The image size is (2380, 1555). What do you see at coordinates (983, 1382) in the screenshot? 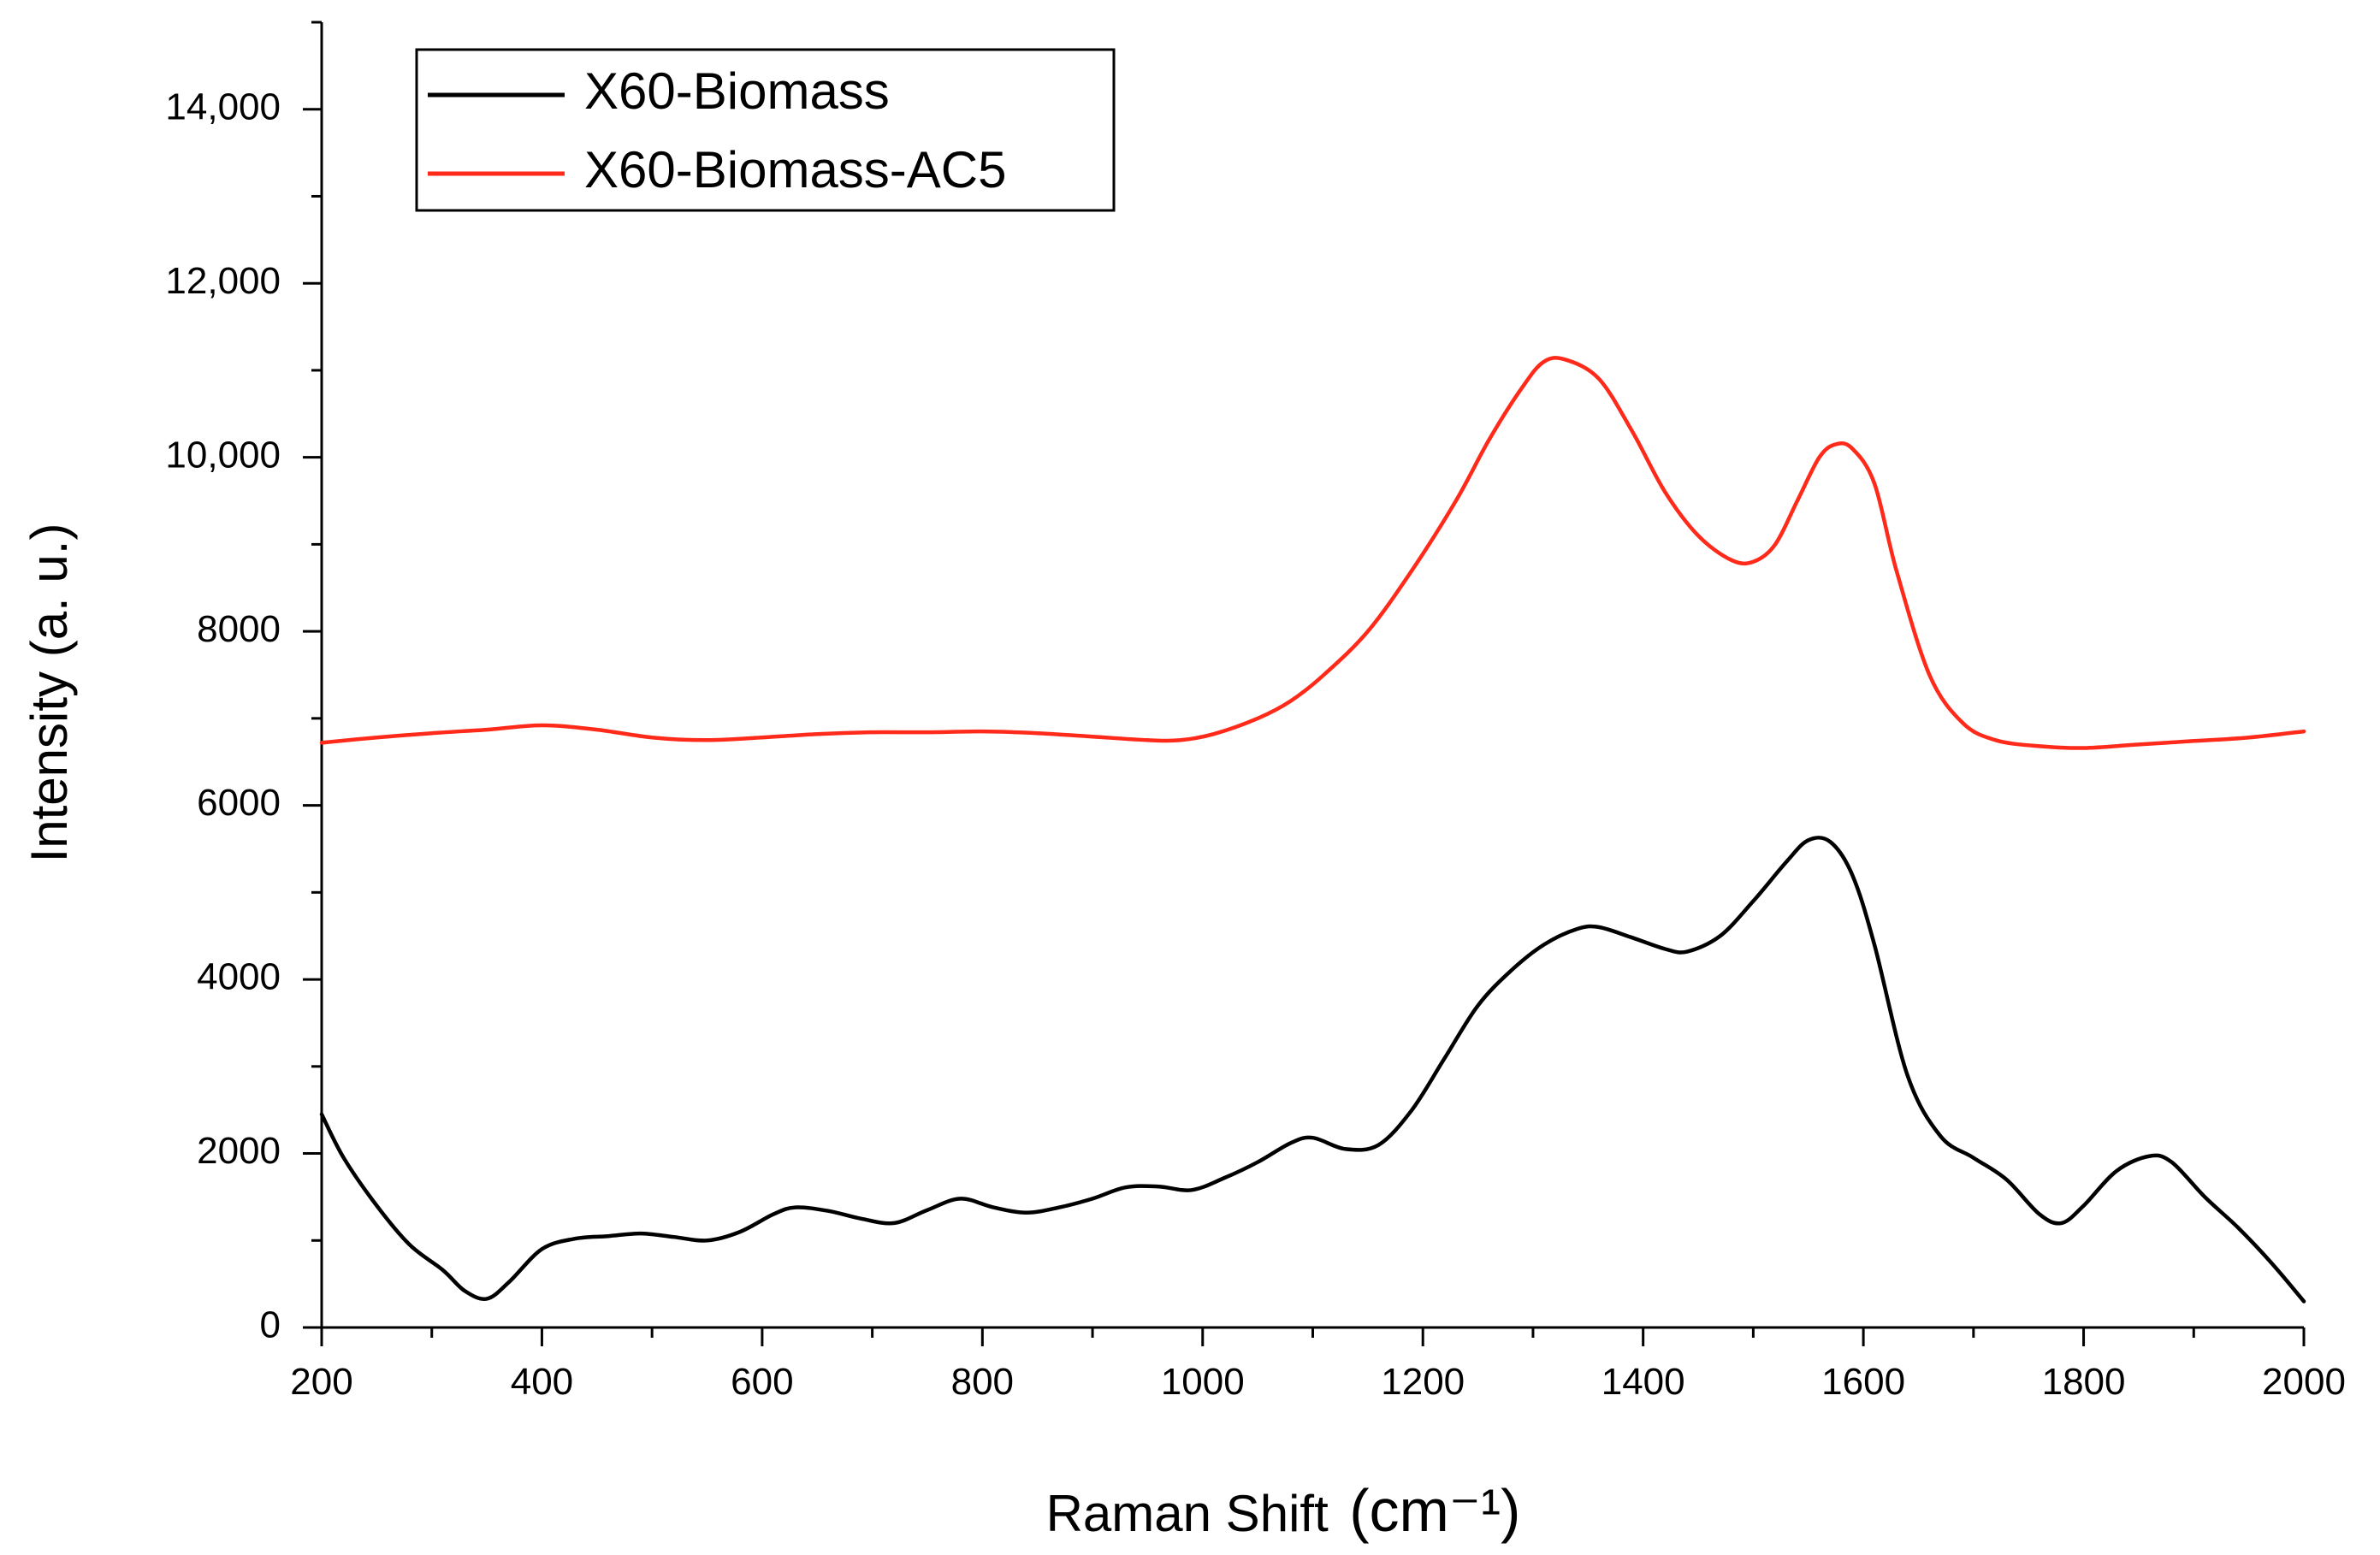
I see `x-tick-label: 800` at bounding box center [983, 1382].